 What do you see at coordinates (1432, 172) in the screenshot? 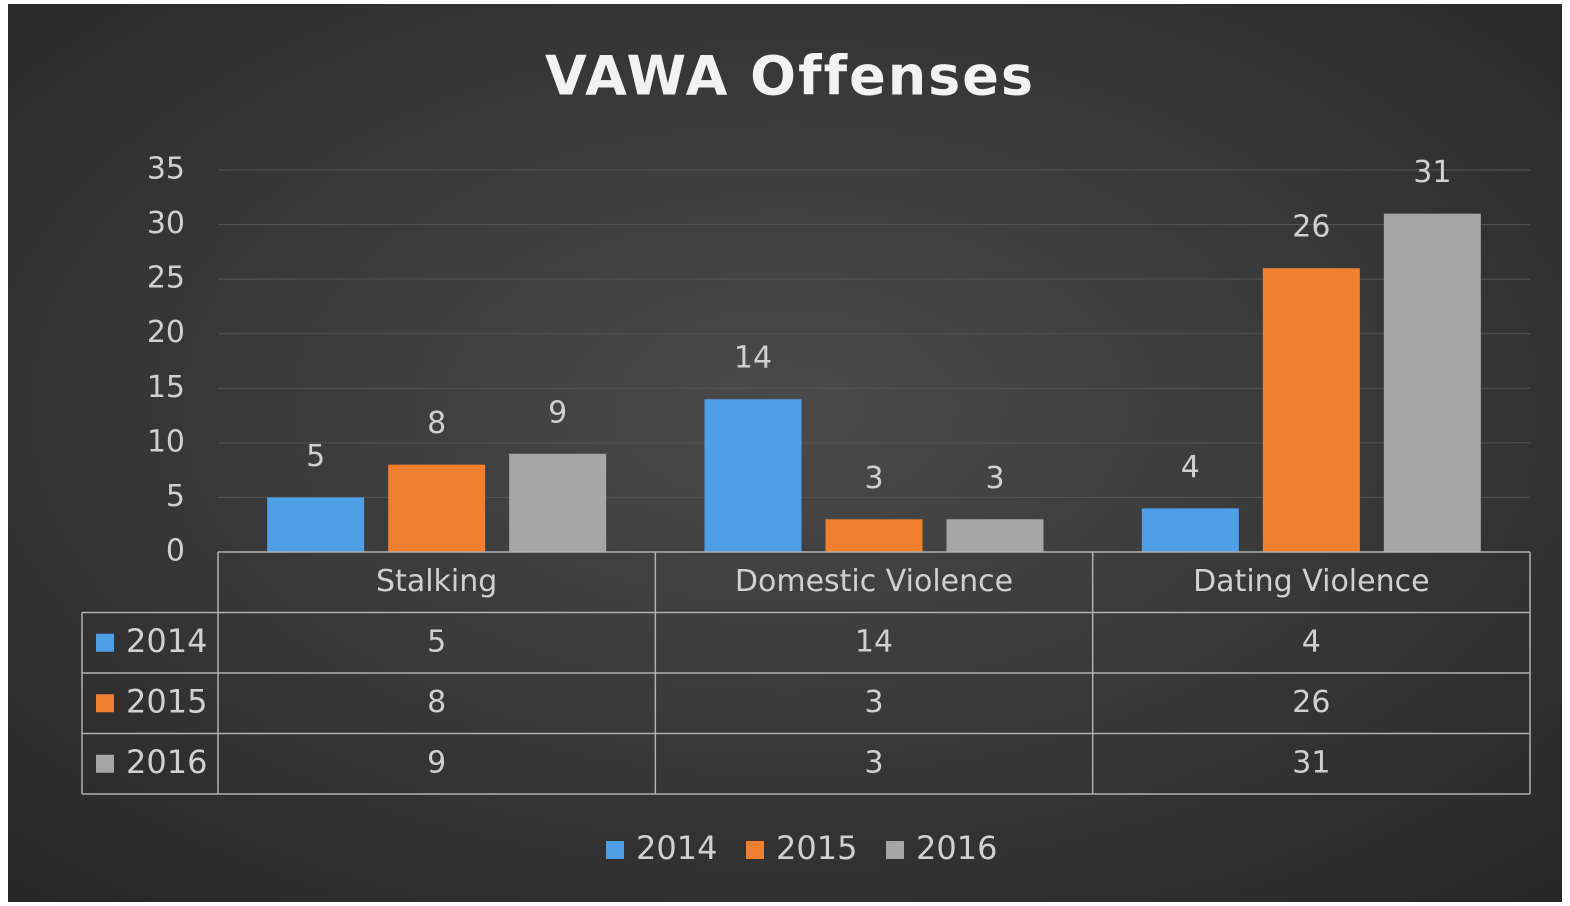
I see `data-label: 31` at bounding box center [1432, 172].